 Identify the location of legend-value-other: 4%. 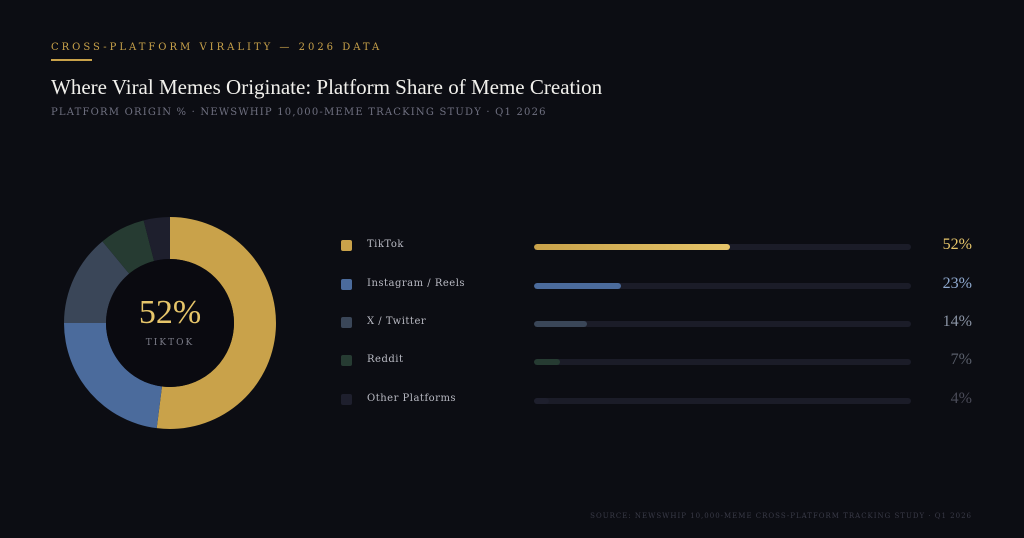
(961, 398).